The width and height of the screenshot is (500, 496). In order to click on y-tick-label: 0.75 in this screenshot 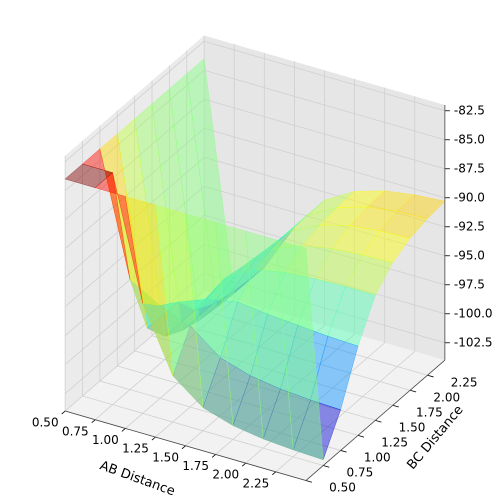, I will do `click(360, 473)`.